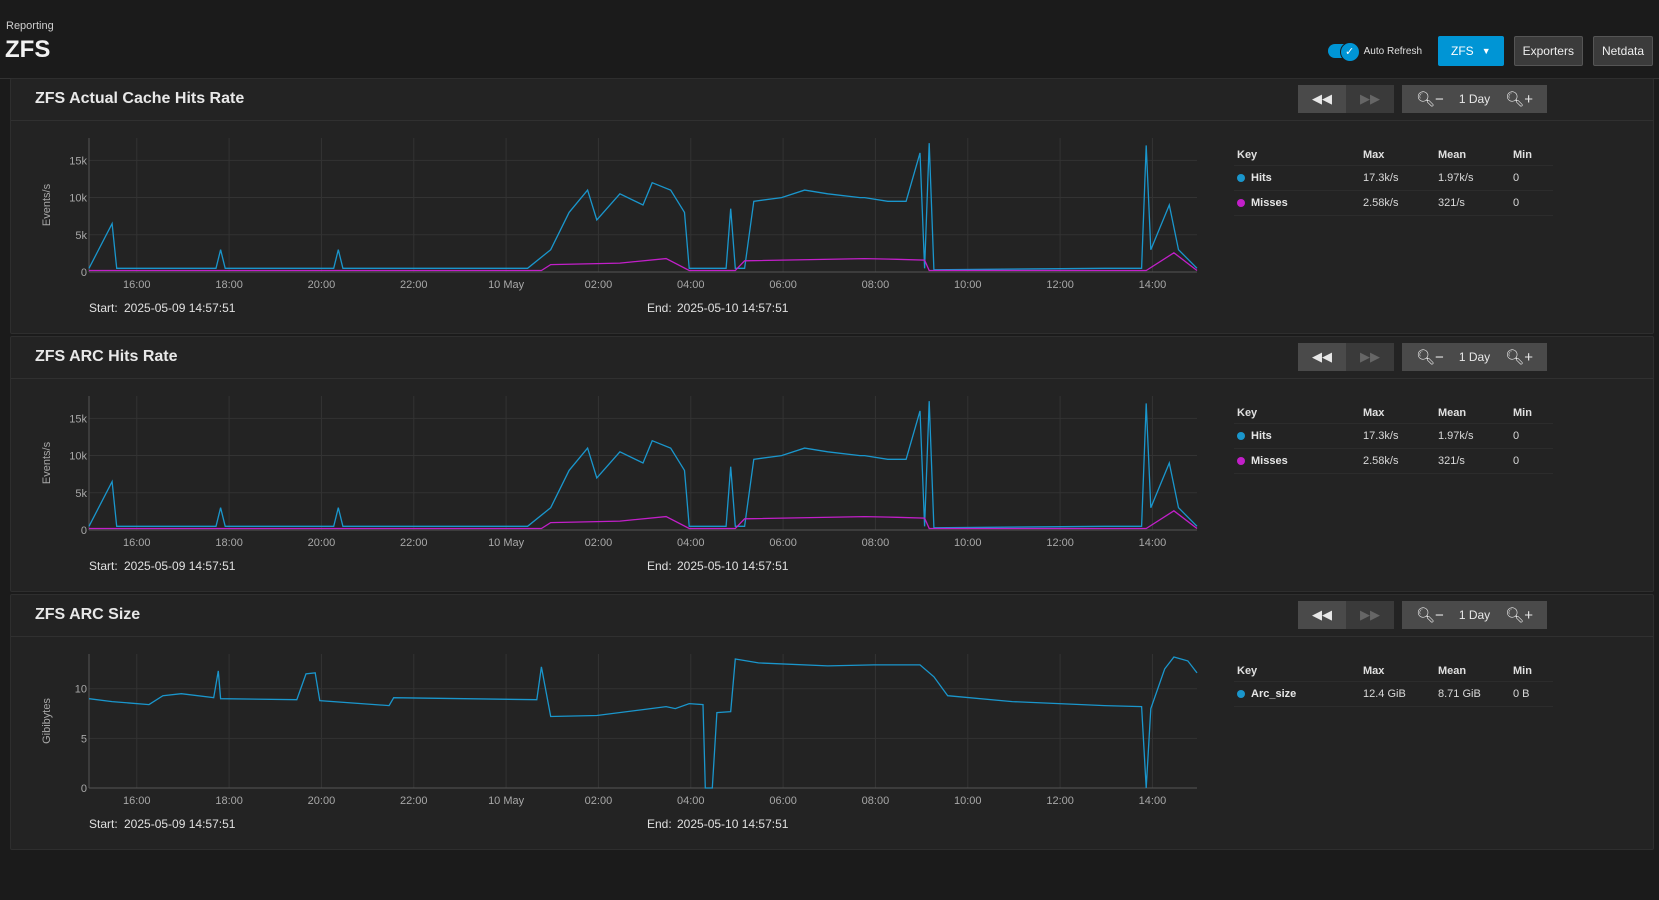 Image resolution: width=1659 pixels, height=900 pixels. I want to click on y-tick-label: 10, so click(81, 690).